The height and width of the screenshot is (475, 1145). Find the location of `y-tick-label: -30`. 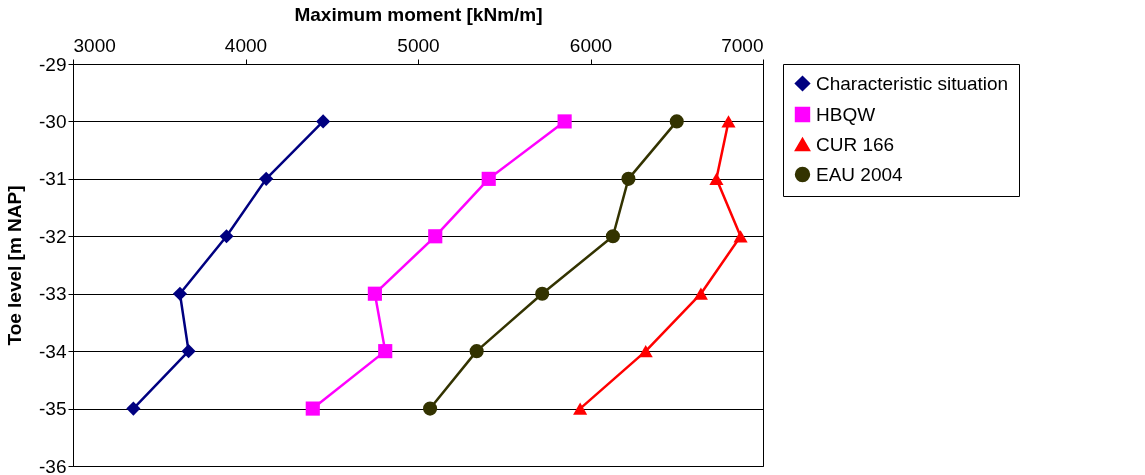

y-tick-label: -30 is located at coordinates (53, 121).